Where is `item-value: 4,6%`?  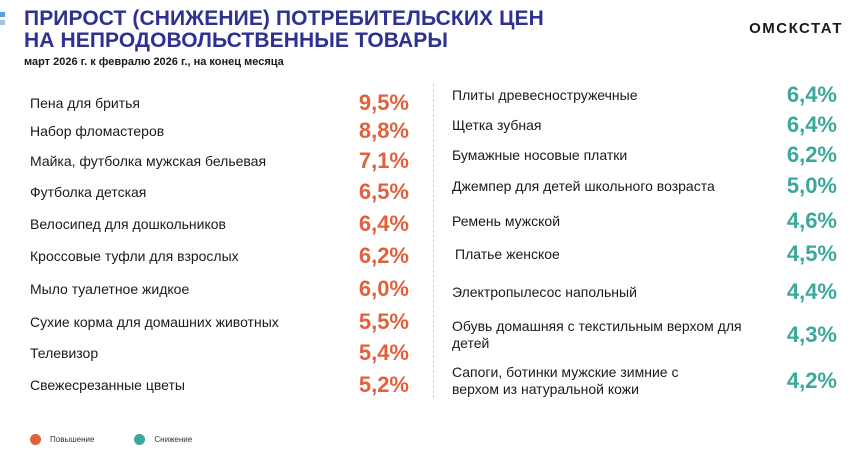
item-value: 4,6% is located at coordinates (811, 220).